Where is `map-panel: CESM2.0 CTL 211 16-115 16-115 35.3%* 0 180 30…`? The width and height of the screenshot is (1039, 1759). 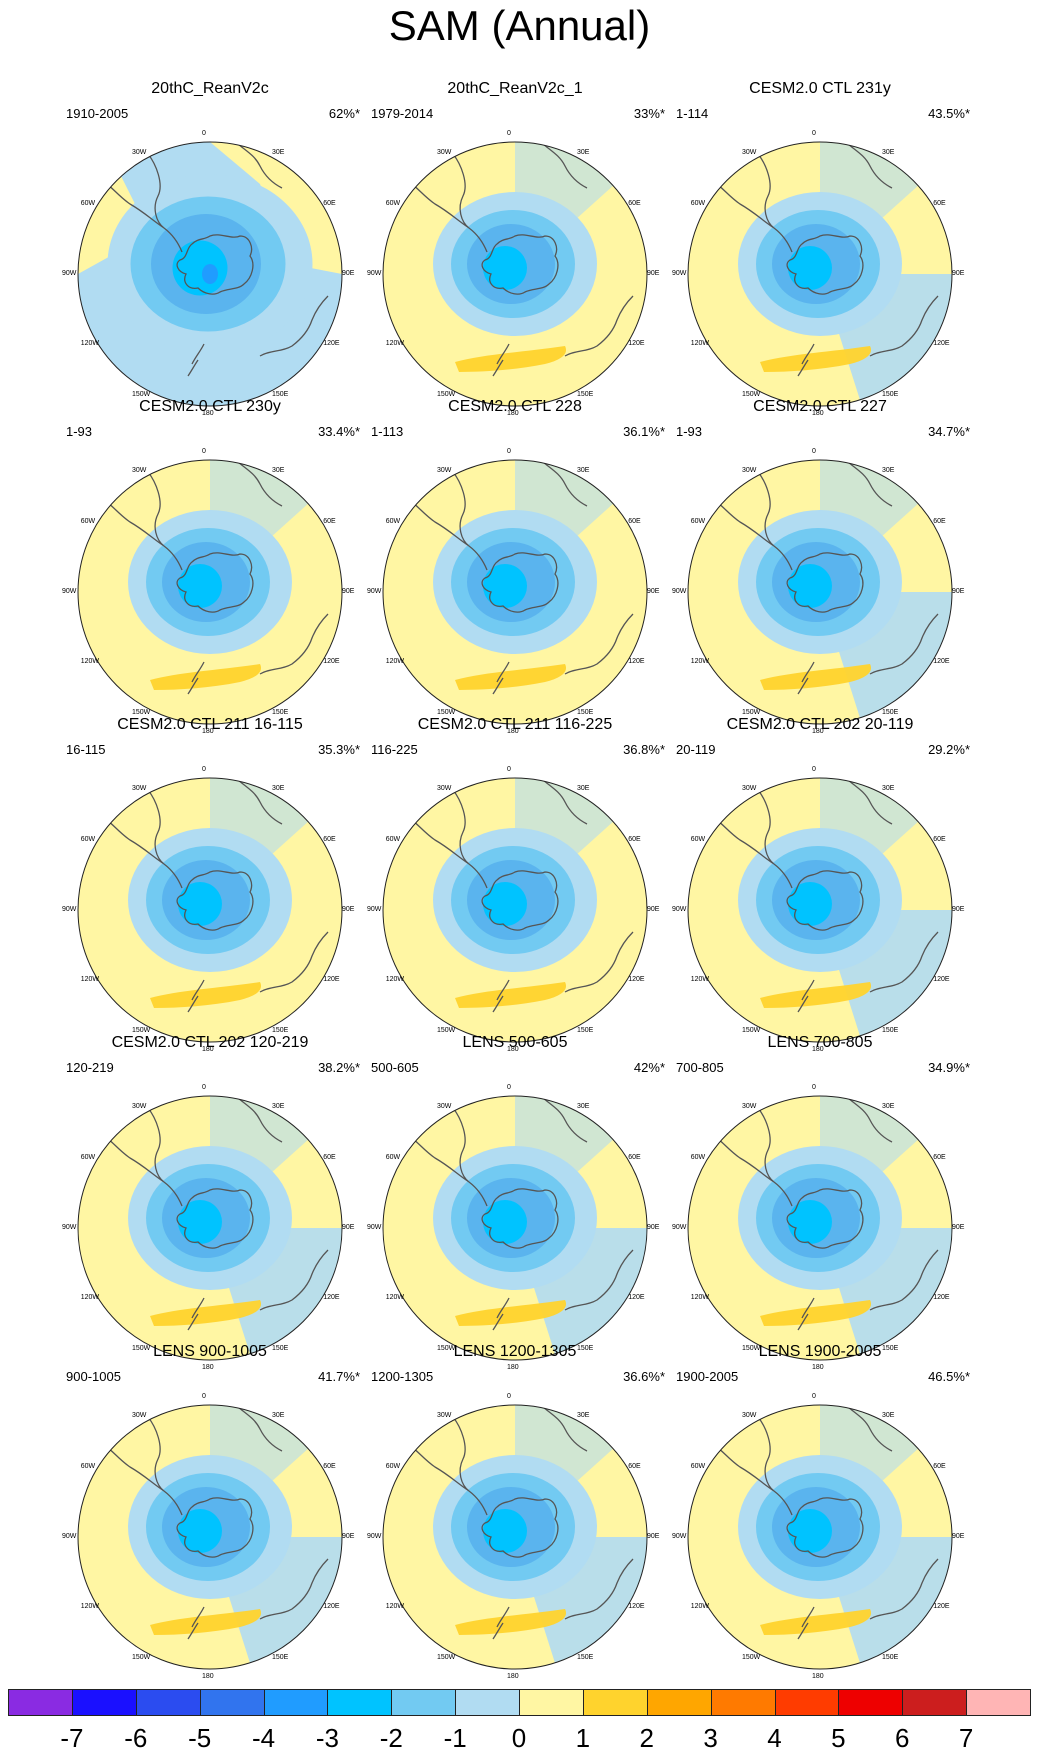 map-panel: CESM2.0 CTL 211 16-115 16-115 35.3%* 0 180 30… is located at coordinates (210, 884).